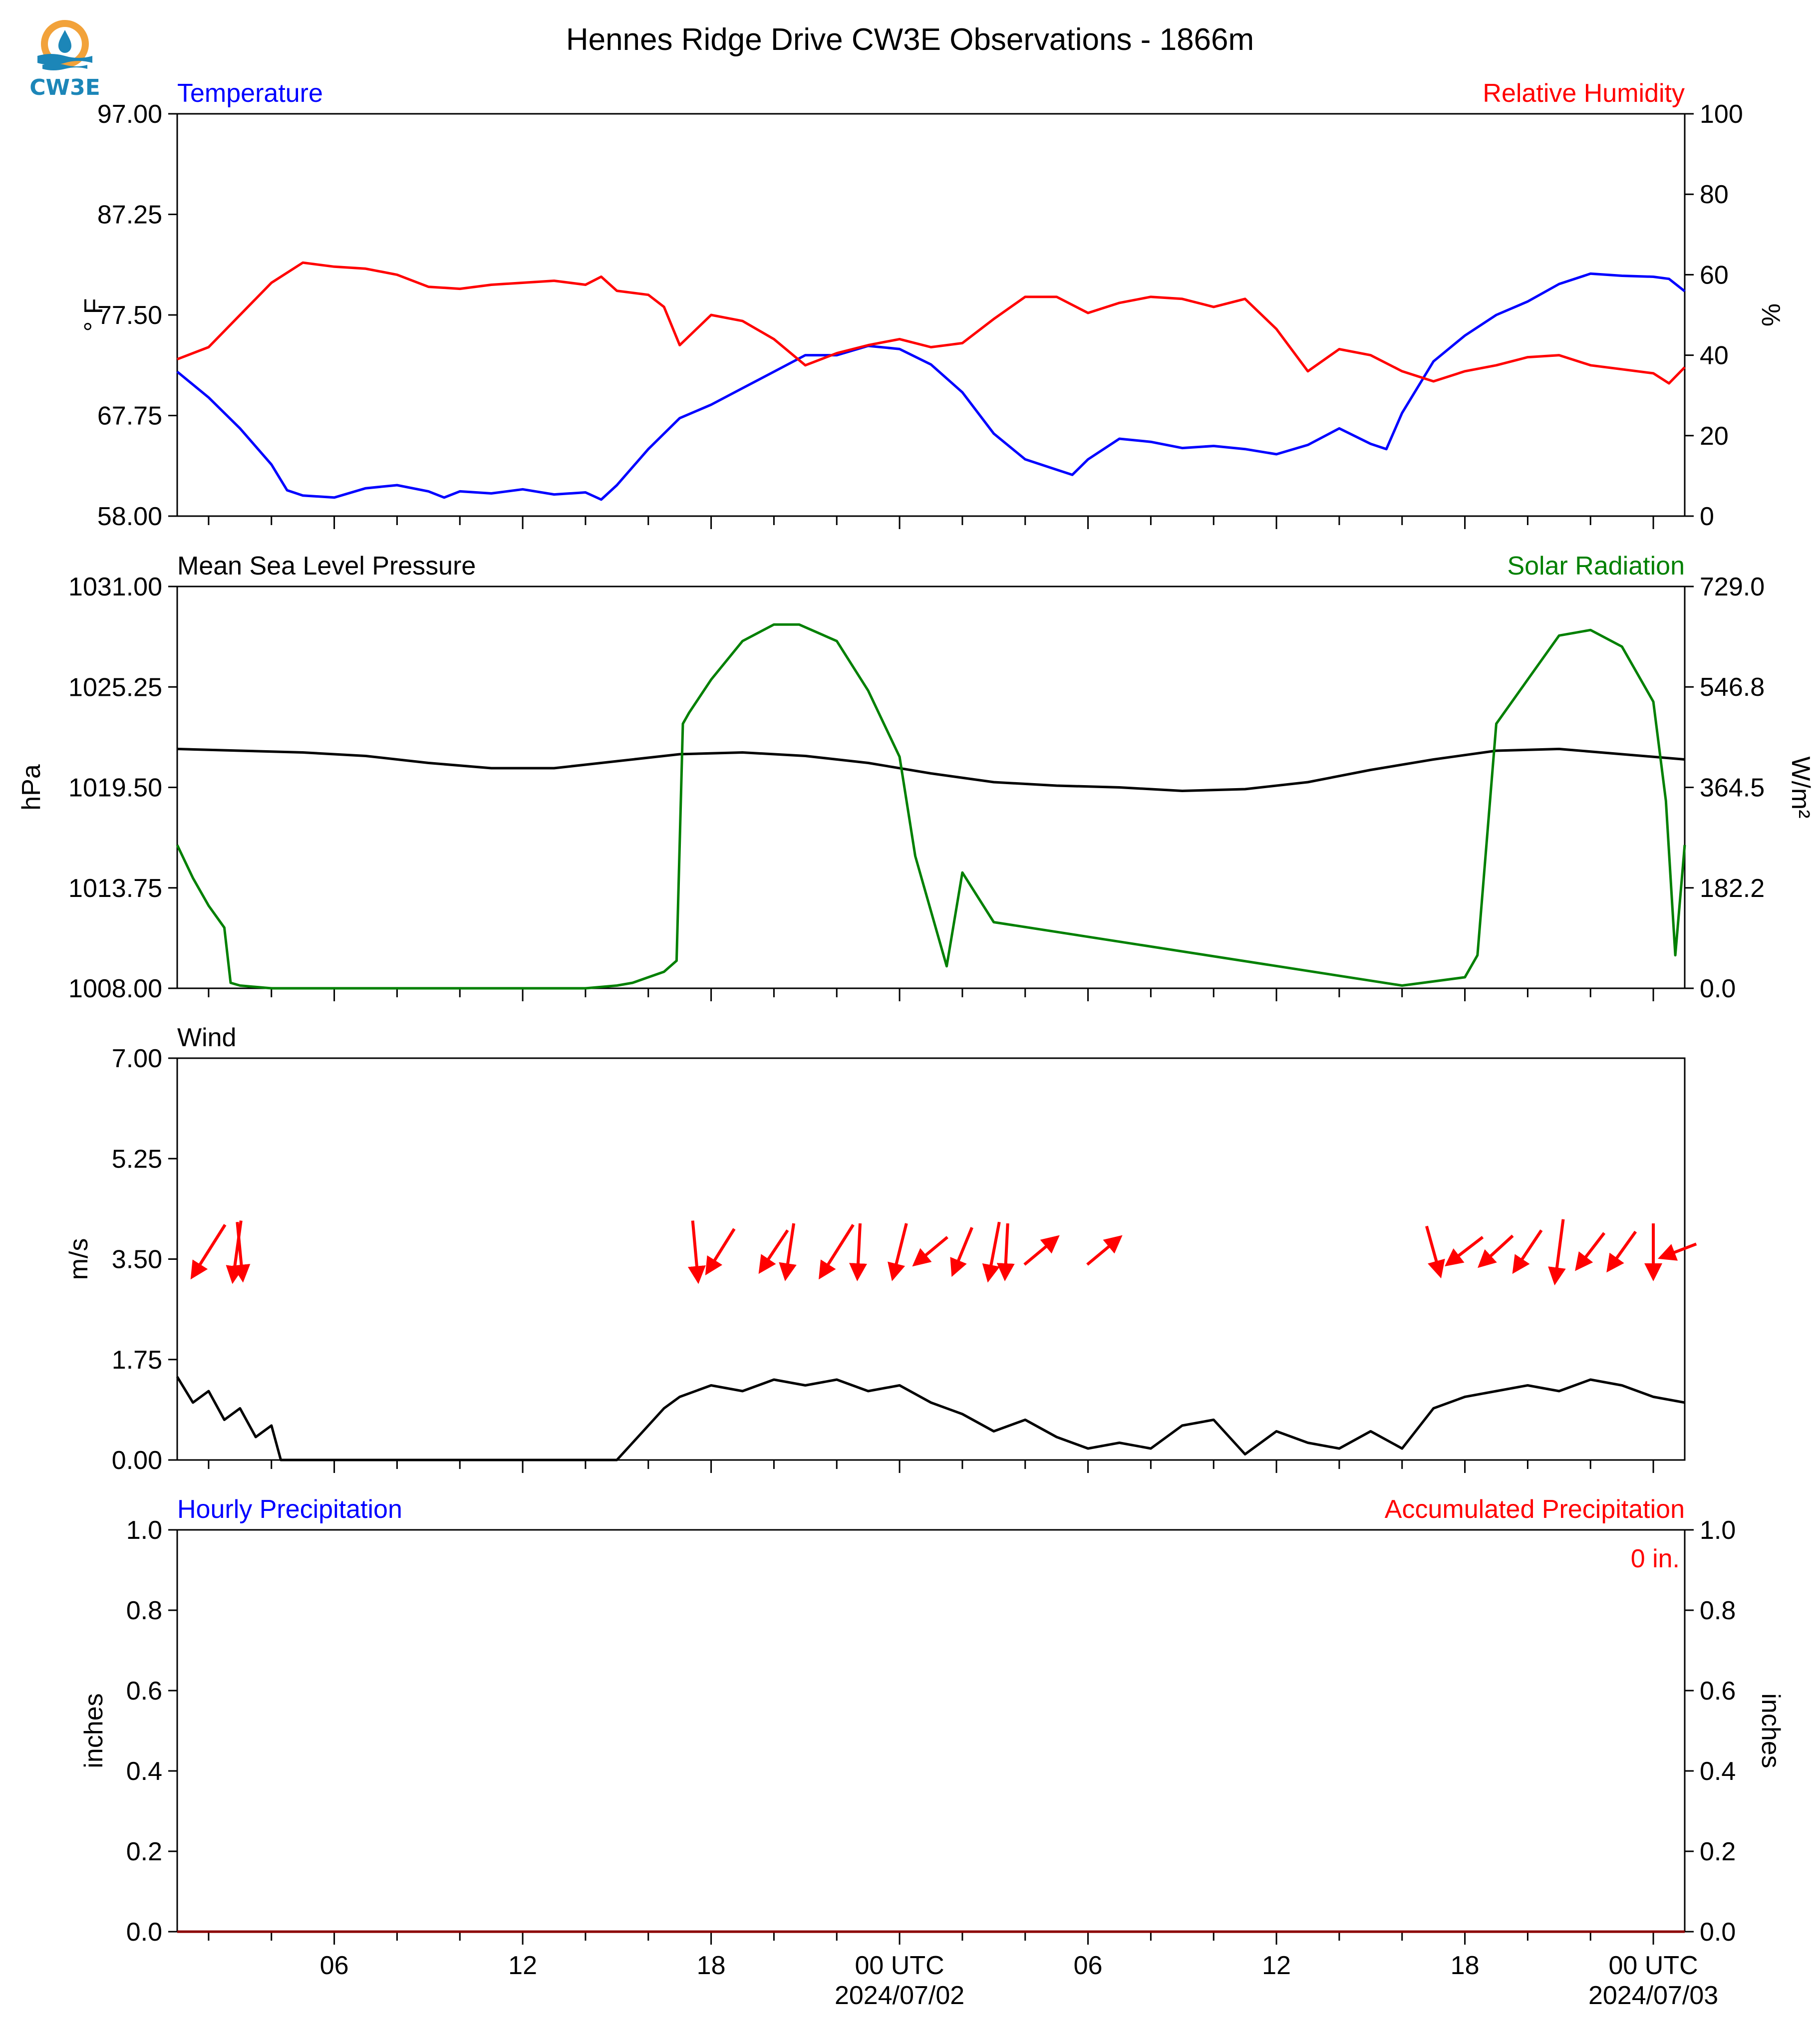  I want to click on cw3e-logo: CW3E, so click(64, 60).